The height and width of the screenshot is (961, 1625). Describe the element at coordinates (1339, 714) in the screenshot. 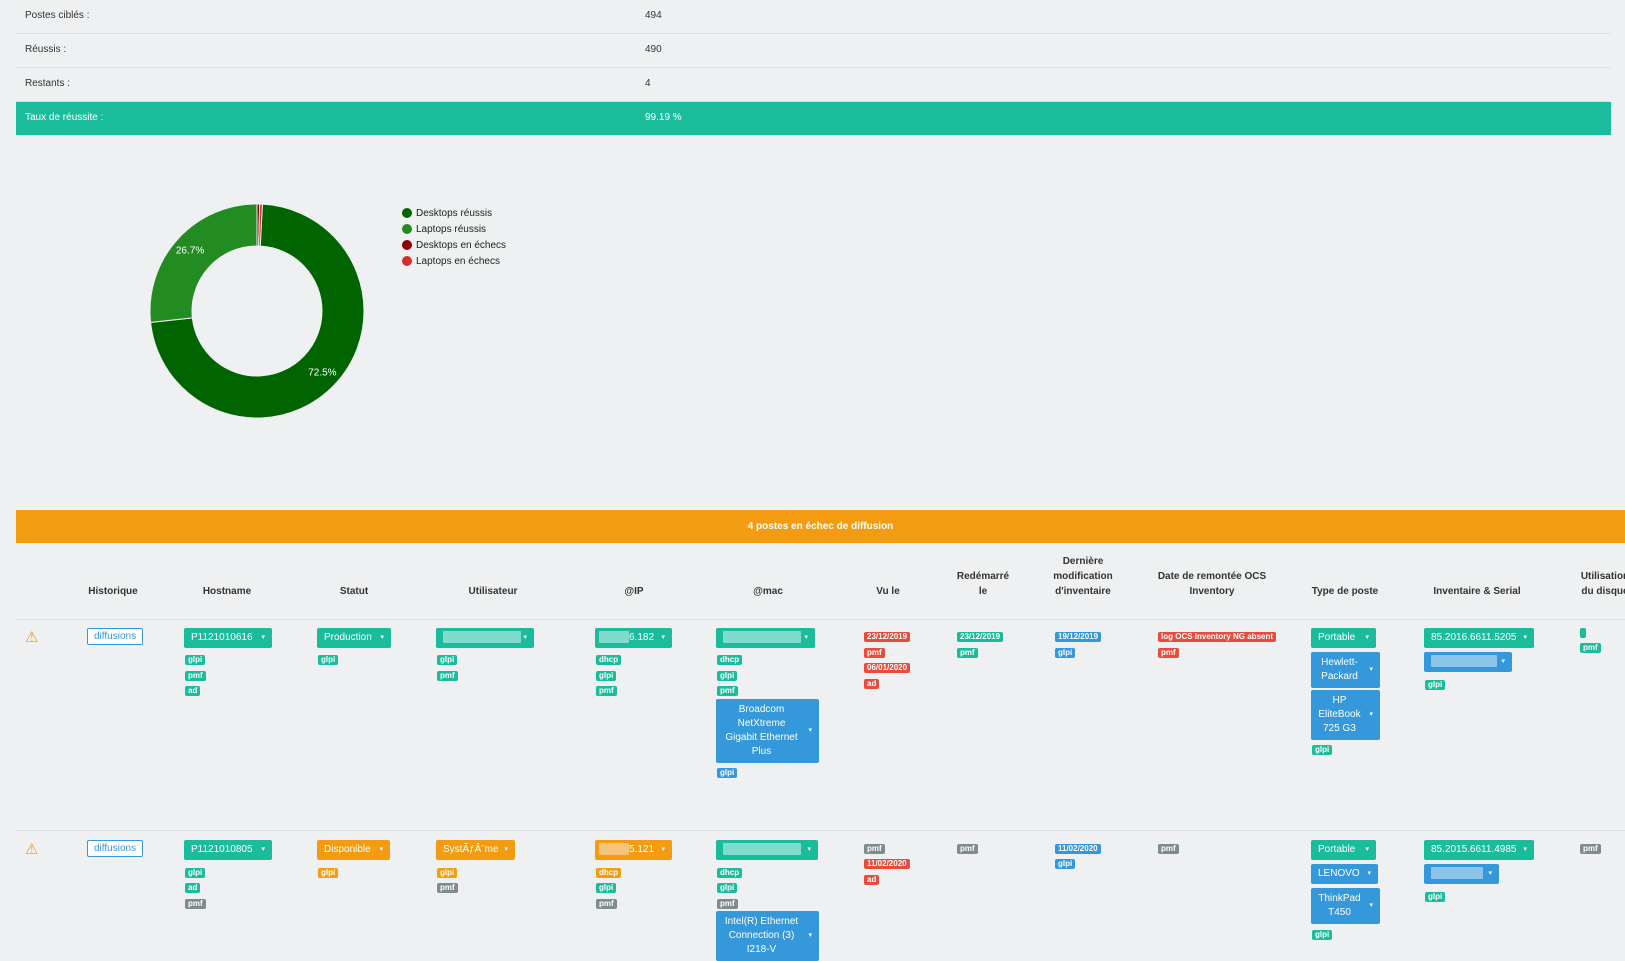

I see `model-value: HP EliteBook 725 G3` at that location.